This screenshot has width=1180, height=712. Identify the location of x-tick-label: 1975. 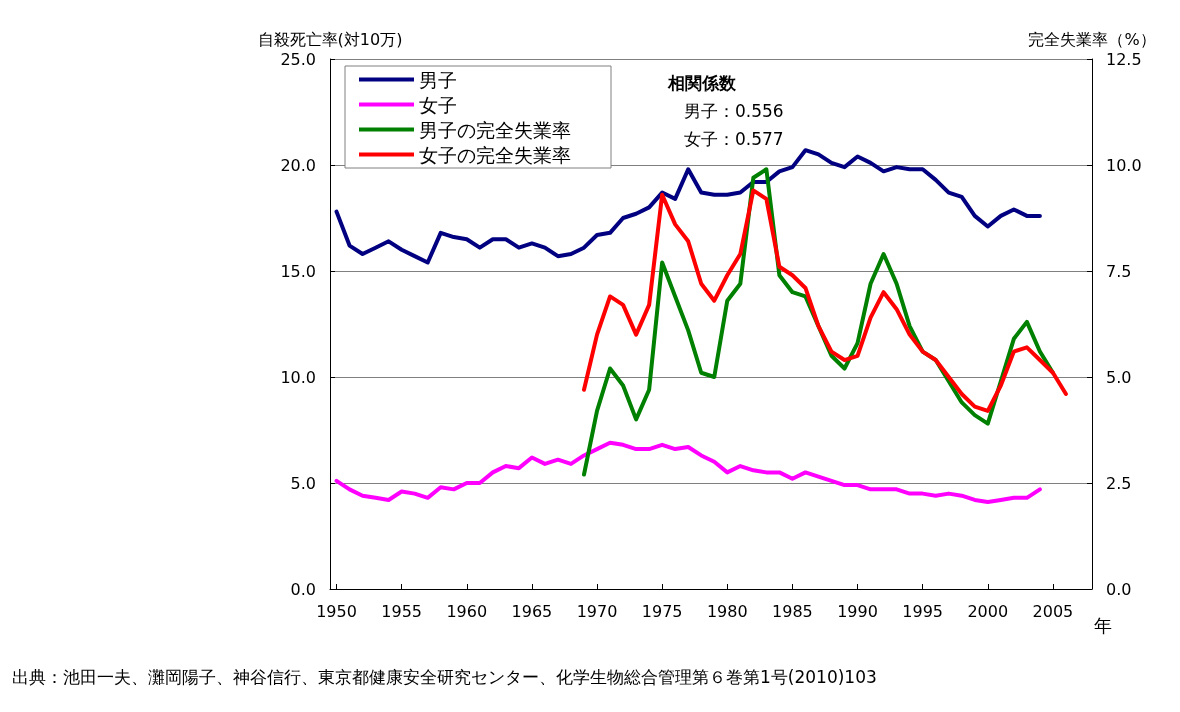
(662, 611).